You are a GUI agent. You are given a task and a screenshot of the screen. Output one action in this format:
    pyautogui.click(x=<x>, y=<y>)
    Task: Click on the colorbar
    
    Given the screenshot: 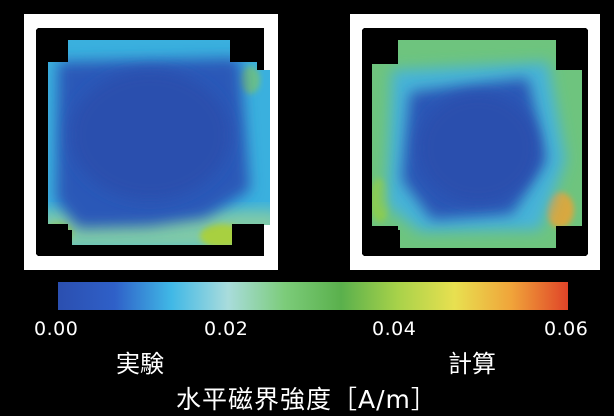 What is the action you would take?
    pyautogui.click(x=313, y=296)
    